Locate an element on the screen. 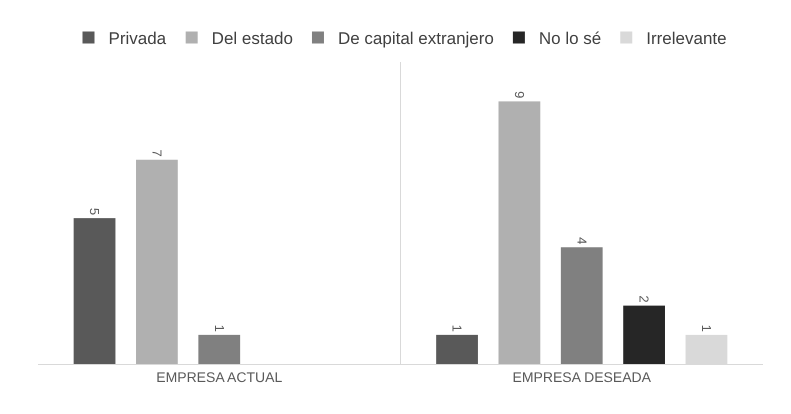 This screenshot has height=414, width=791. x-tick-label: EMPRESA ACTUAL is located at coordinates (219, 376).